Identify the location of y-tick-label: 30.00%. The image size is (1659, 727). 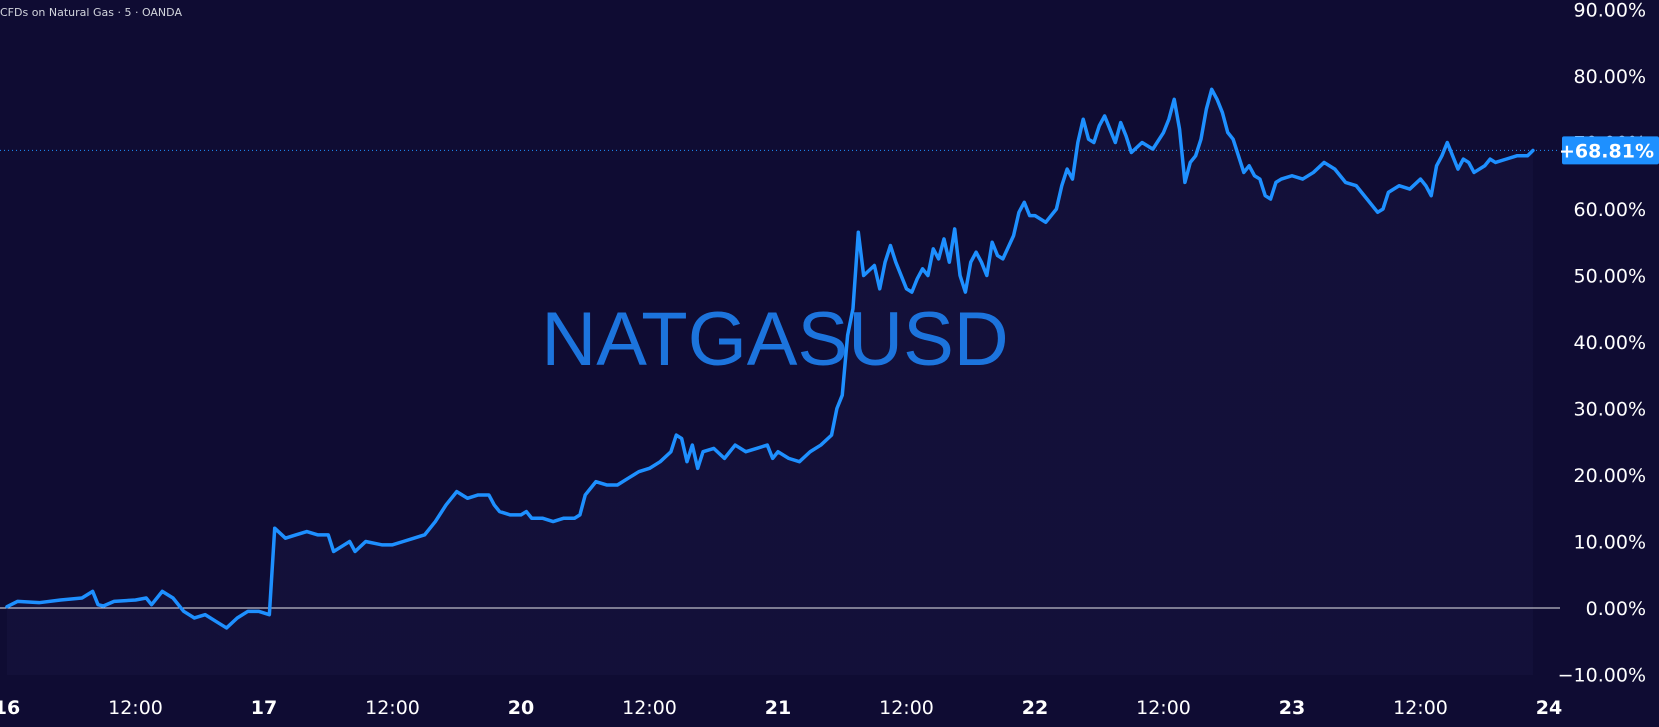
(1610, 410).